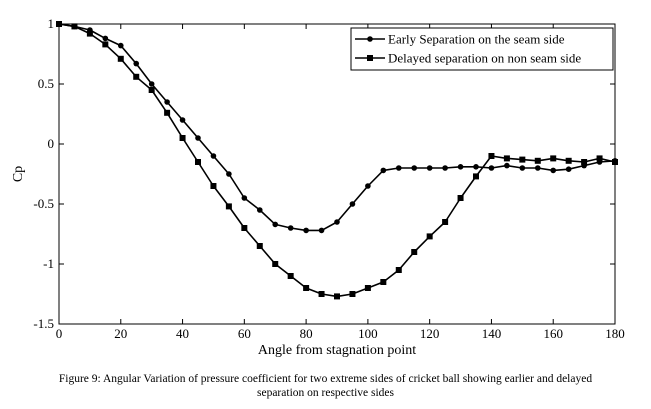 The width and height of the screenshot is (651, 409). Describe the element at coordinates (244, 333) in the screenshot. I see `x-tick-label: 60` at that location.